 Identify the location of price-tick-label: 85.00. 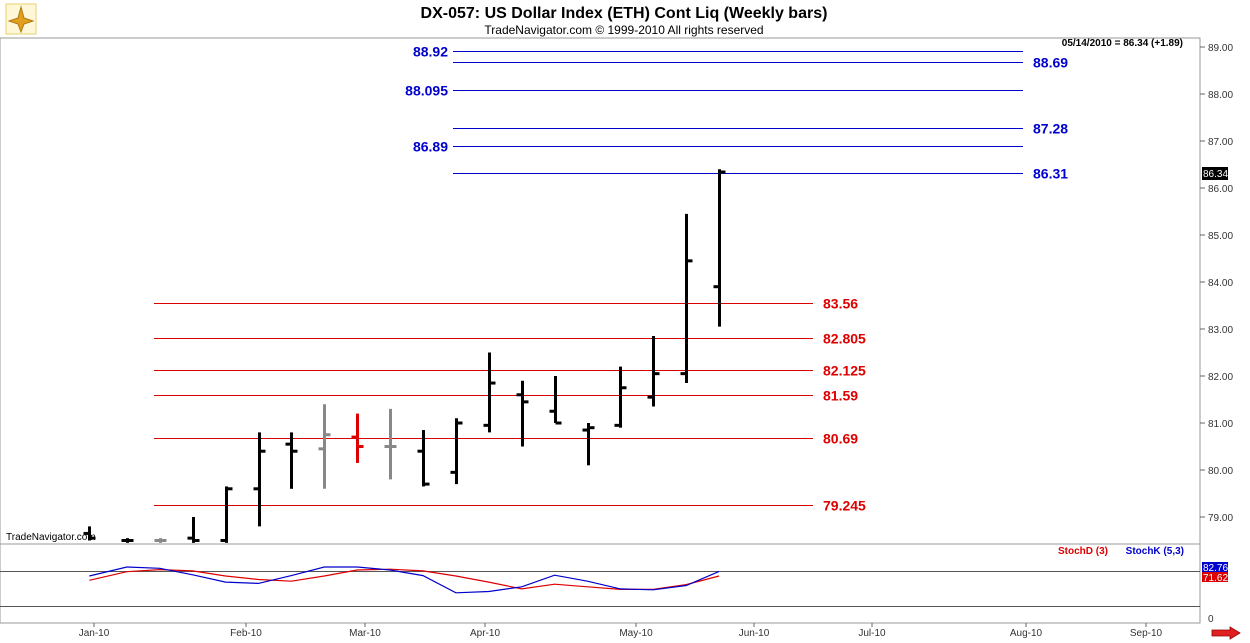
(1220, 236).